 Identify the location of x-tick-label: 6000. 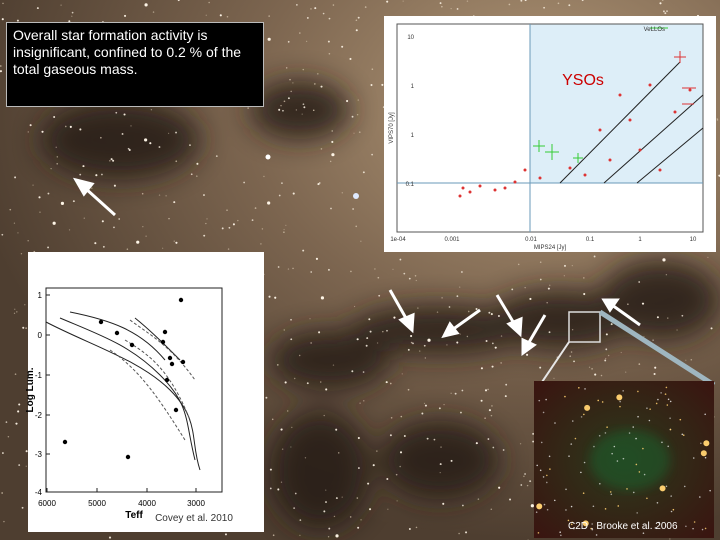
(47, 503).